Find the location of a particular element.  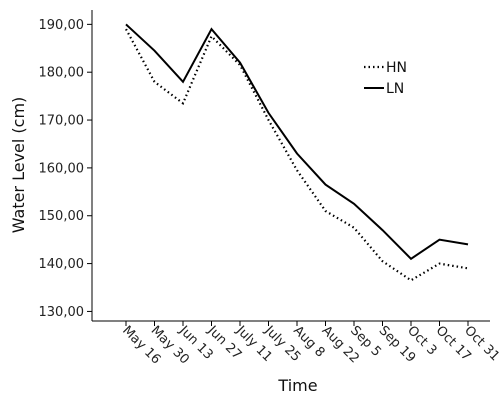

legend-label-ln: LN is located at coordinates (395, 89).